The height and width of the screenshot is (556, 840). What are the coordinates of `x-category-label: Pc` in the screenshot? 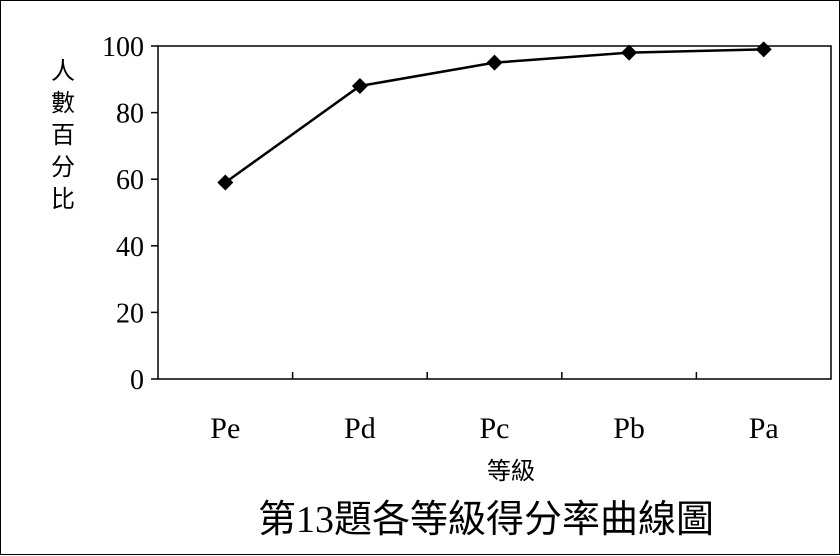 It's located at (495, 428).